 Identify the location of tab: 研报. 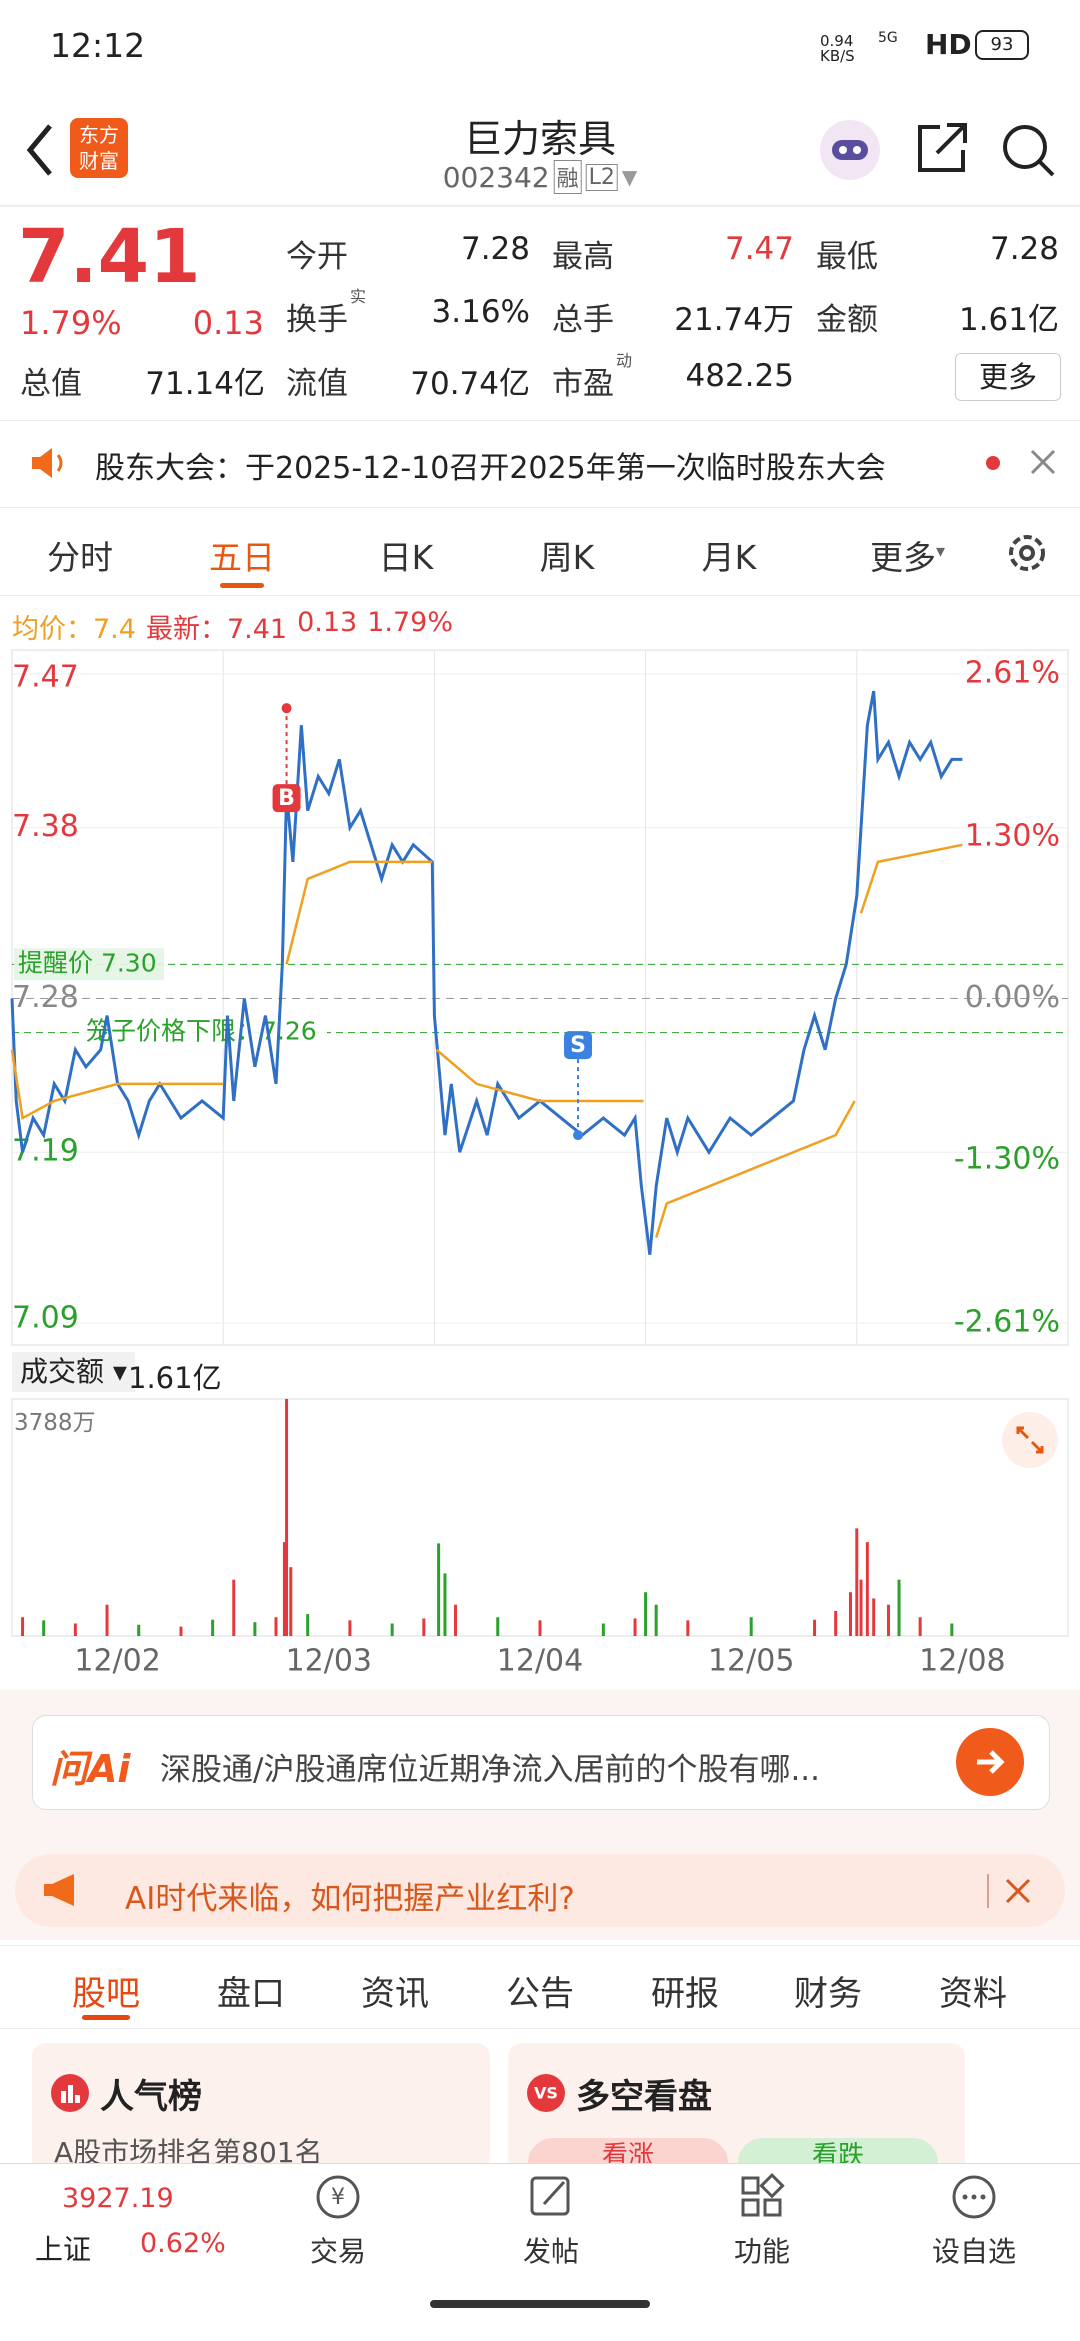
(685, 1994).